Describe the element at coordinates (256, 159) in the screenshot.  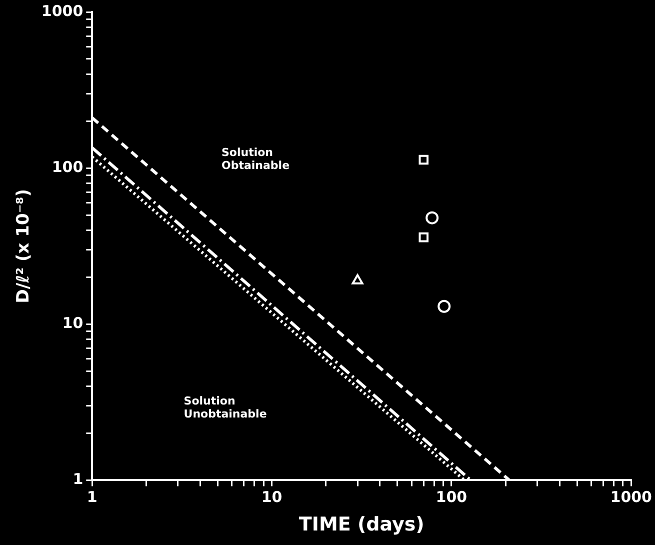
I see `annotation: Solution Obtainable` at that location.